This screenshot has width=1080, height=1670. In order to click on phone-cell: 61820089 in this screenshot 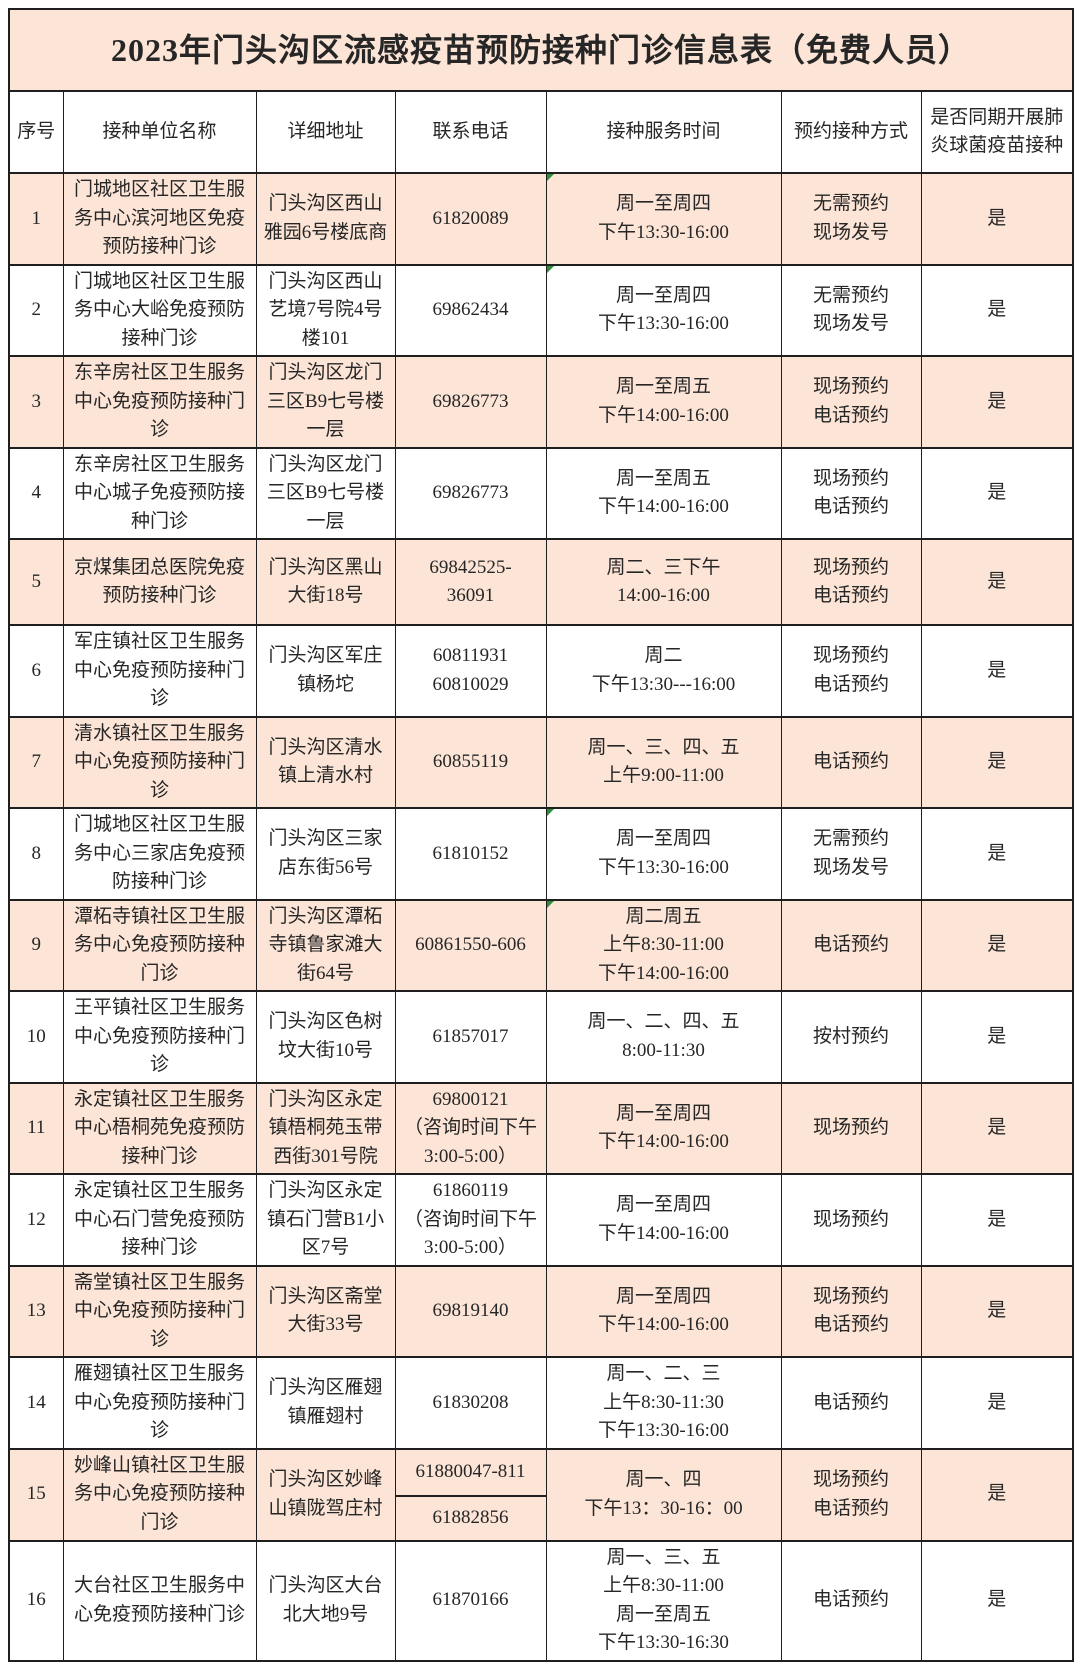, I will do `click(470, 219)`.